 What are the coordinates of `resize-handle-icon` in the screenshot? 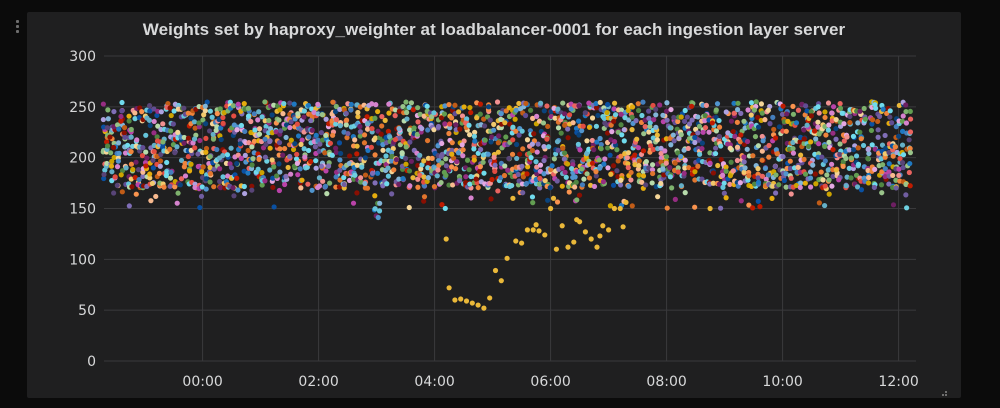 It's located at (943, 390).